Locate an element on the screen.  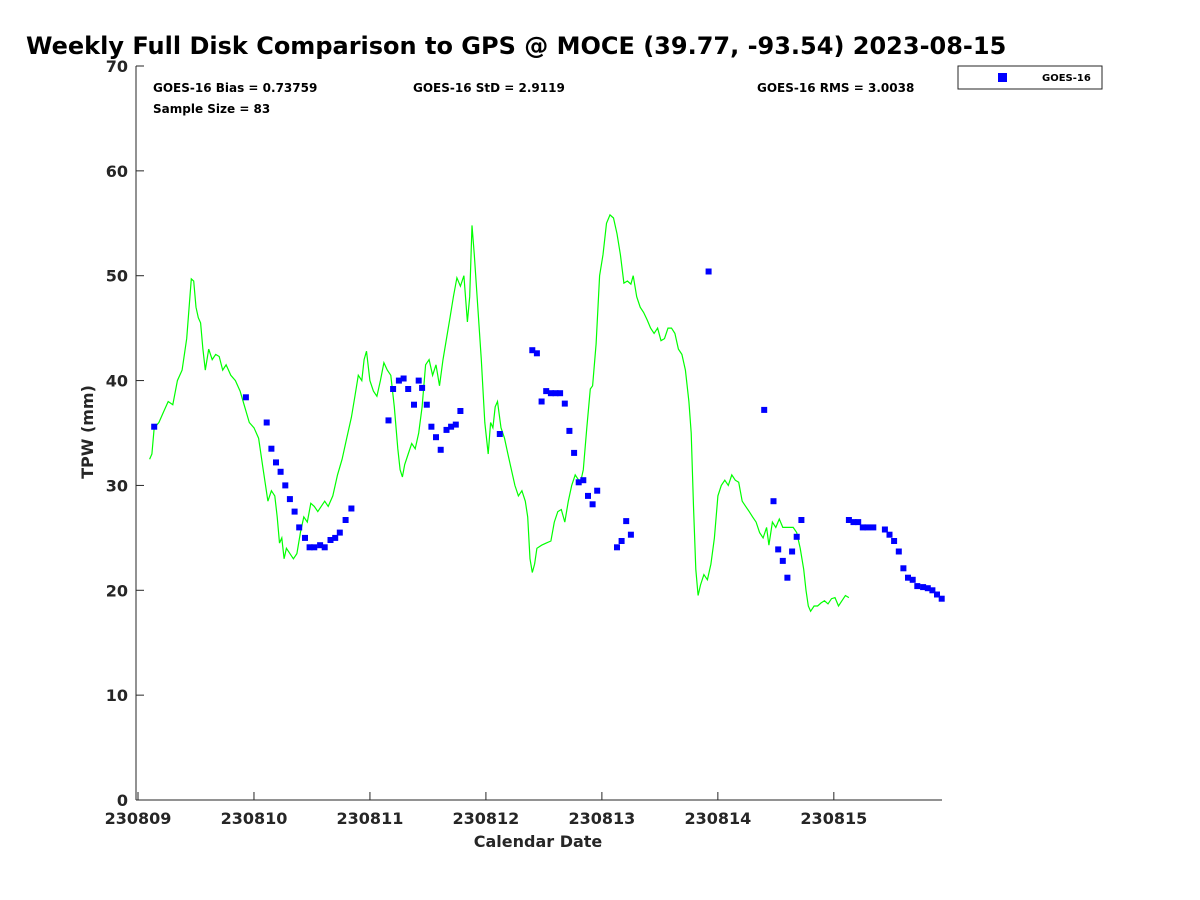
std-stat: GOES-16 StD = 2.9119 is located at coordinates (489, 88).